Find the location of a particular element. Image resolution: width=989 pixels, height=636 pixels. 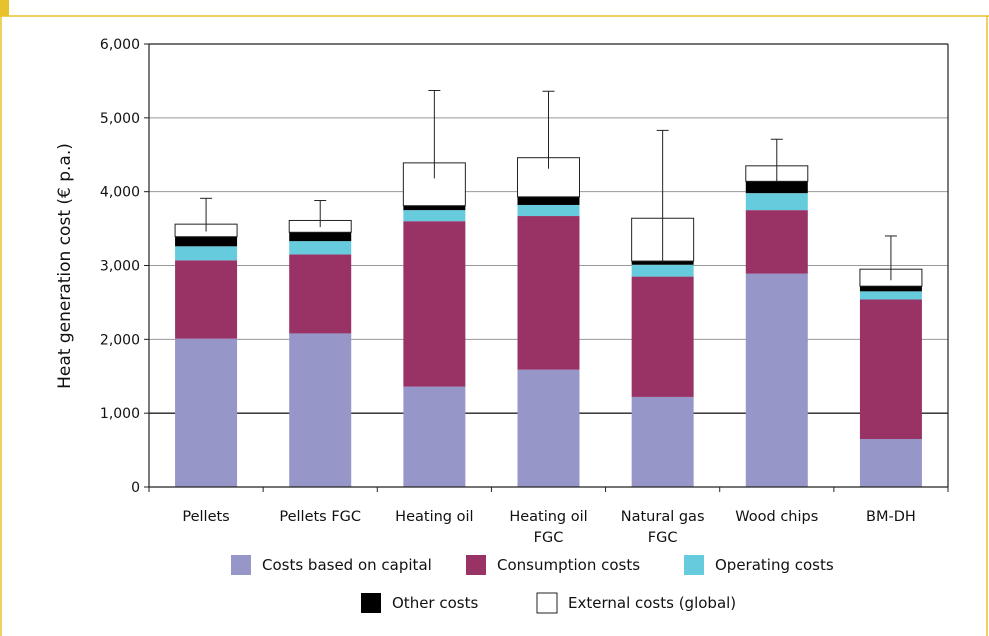

y-tick-labels: 0 1,000 2,000 3,000 4,000 5,000 6,000 is located at coordinates (124, 266).